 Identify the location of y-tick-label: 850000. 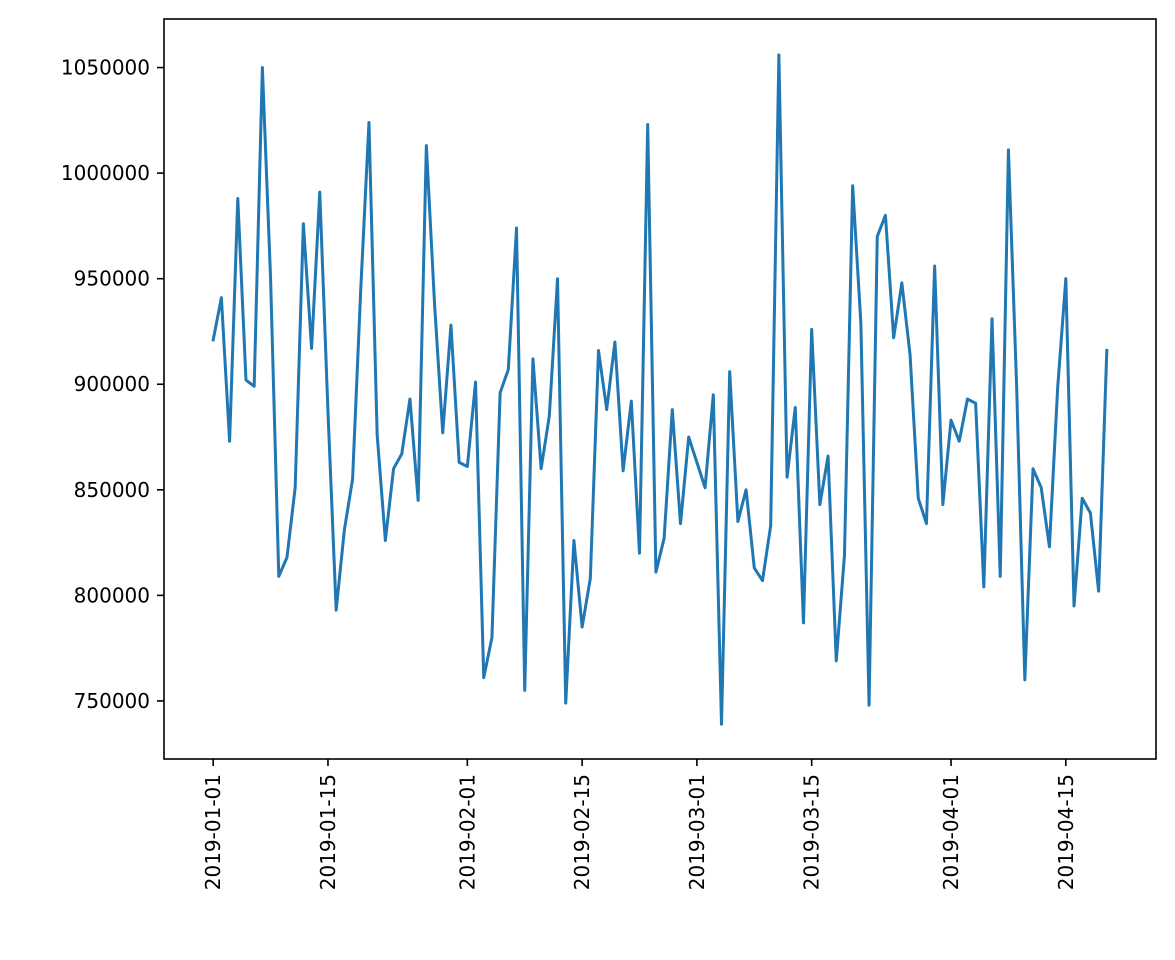
(112, 490).